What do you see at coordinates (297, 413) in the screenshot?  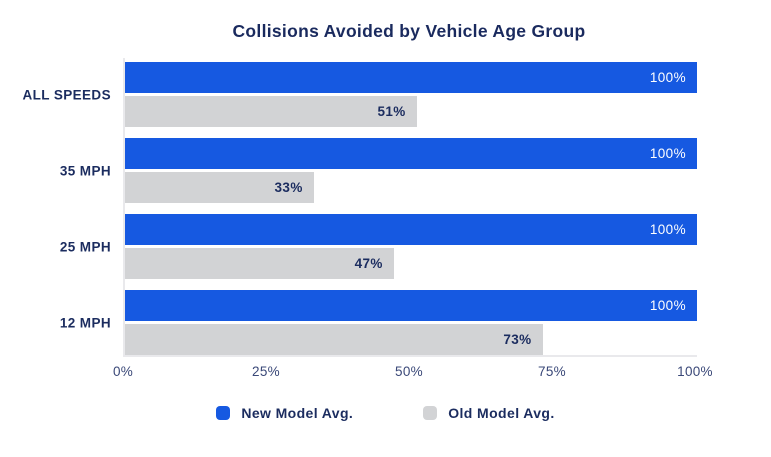 I see `legend-label-new-model-avg: New Model Avg.` at bounding box center [297, 413].